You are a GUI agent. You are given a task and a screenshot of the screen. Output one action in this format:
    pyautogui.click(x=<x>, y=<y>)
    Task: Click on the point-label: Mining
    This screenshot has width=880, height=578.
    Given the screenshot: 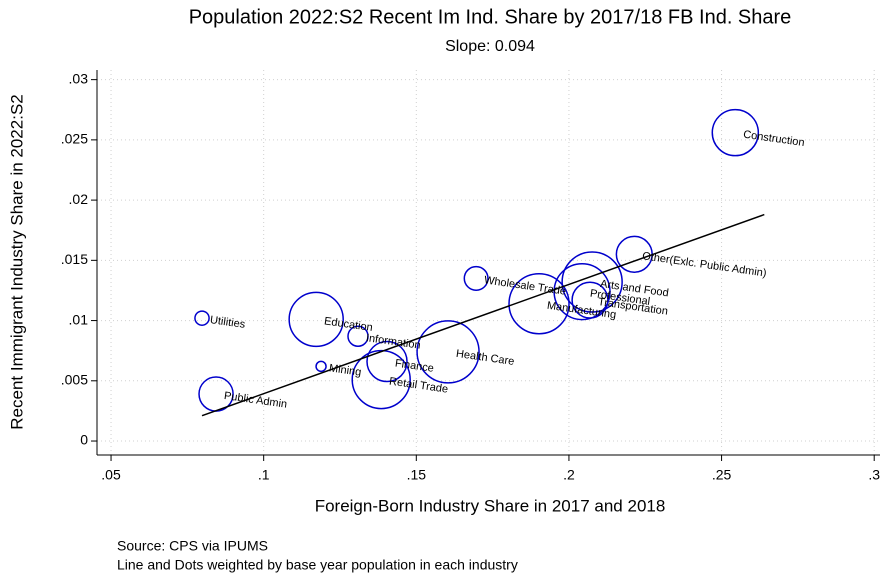 What is the action you would take?
    pyautogui.click(x=345, y=370)
    